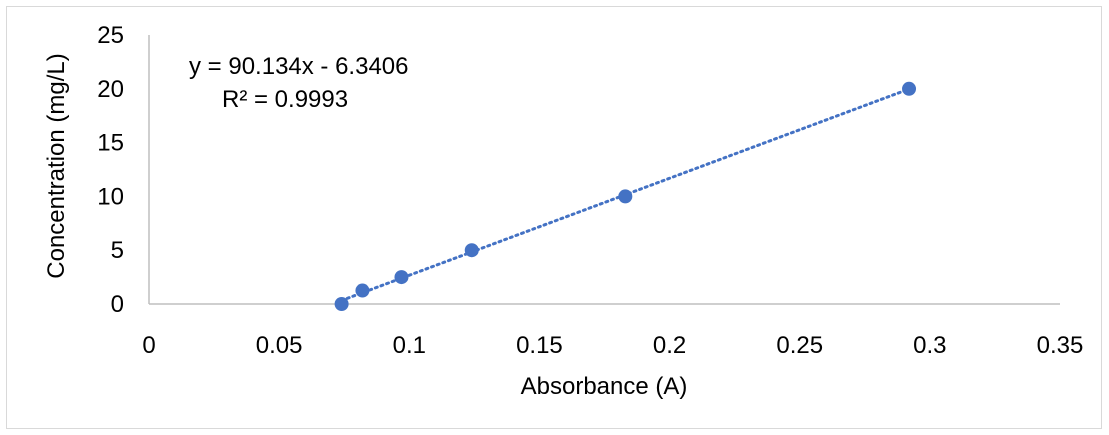 This screenshot has width=1109, height=435. Describe the element at coordinates (799, 345) in the screenshot. I see `x-tick-label: 0.25` at that location.